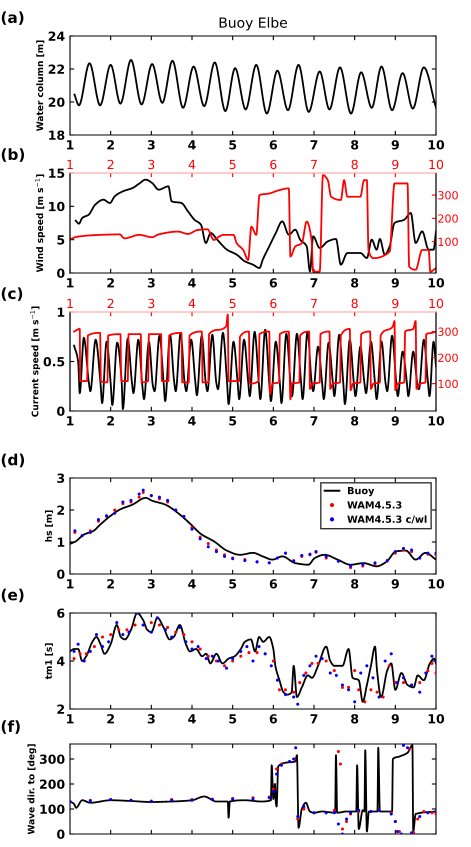 This screenshot has width=471, height=847. What do you see at coordinates (448, 242) in the screenshot?
I see `y2-tick-label: 100` at bounding box center [448, 242].